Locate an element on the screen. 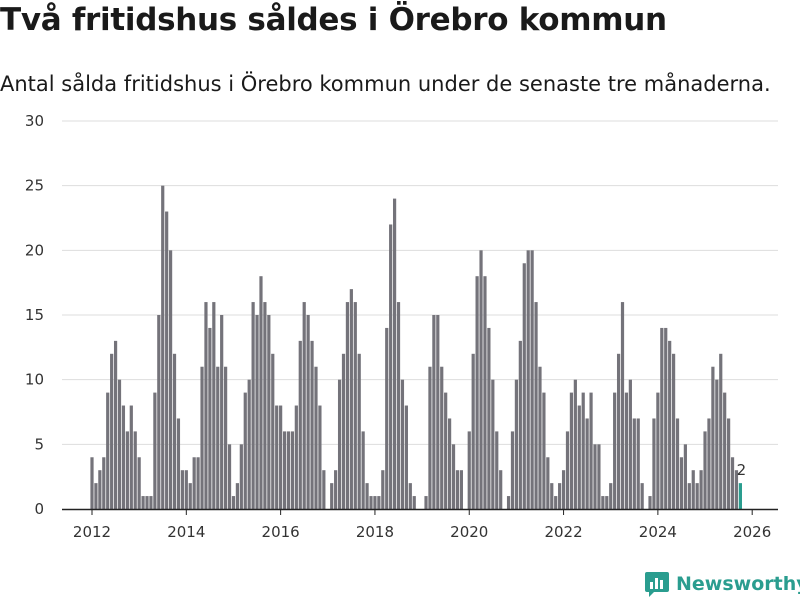 The width and height of the screenshot is (800, 600). x-tick-label: 2016 is located at coordinates (281, 532).